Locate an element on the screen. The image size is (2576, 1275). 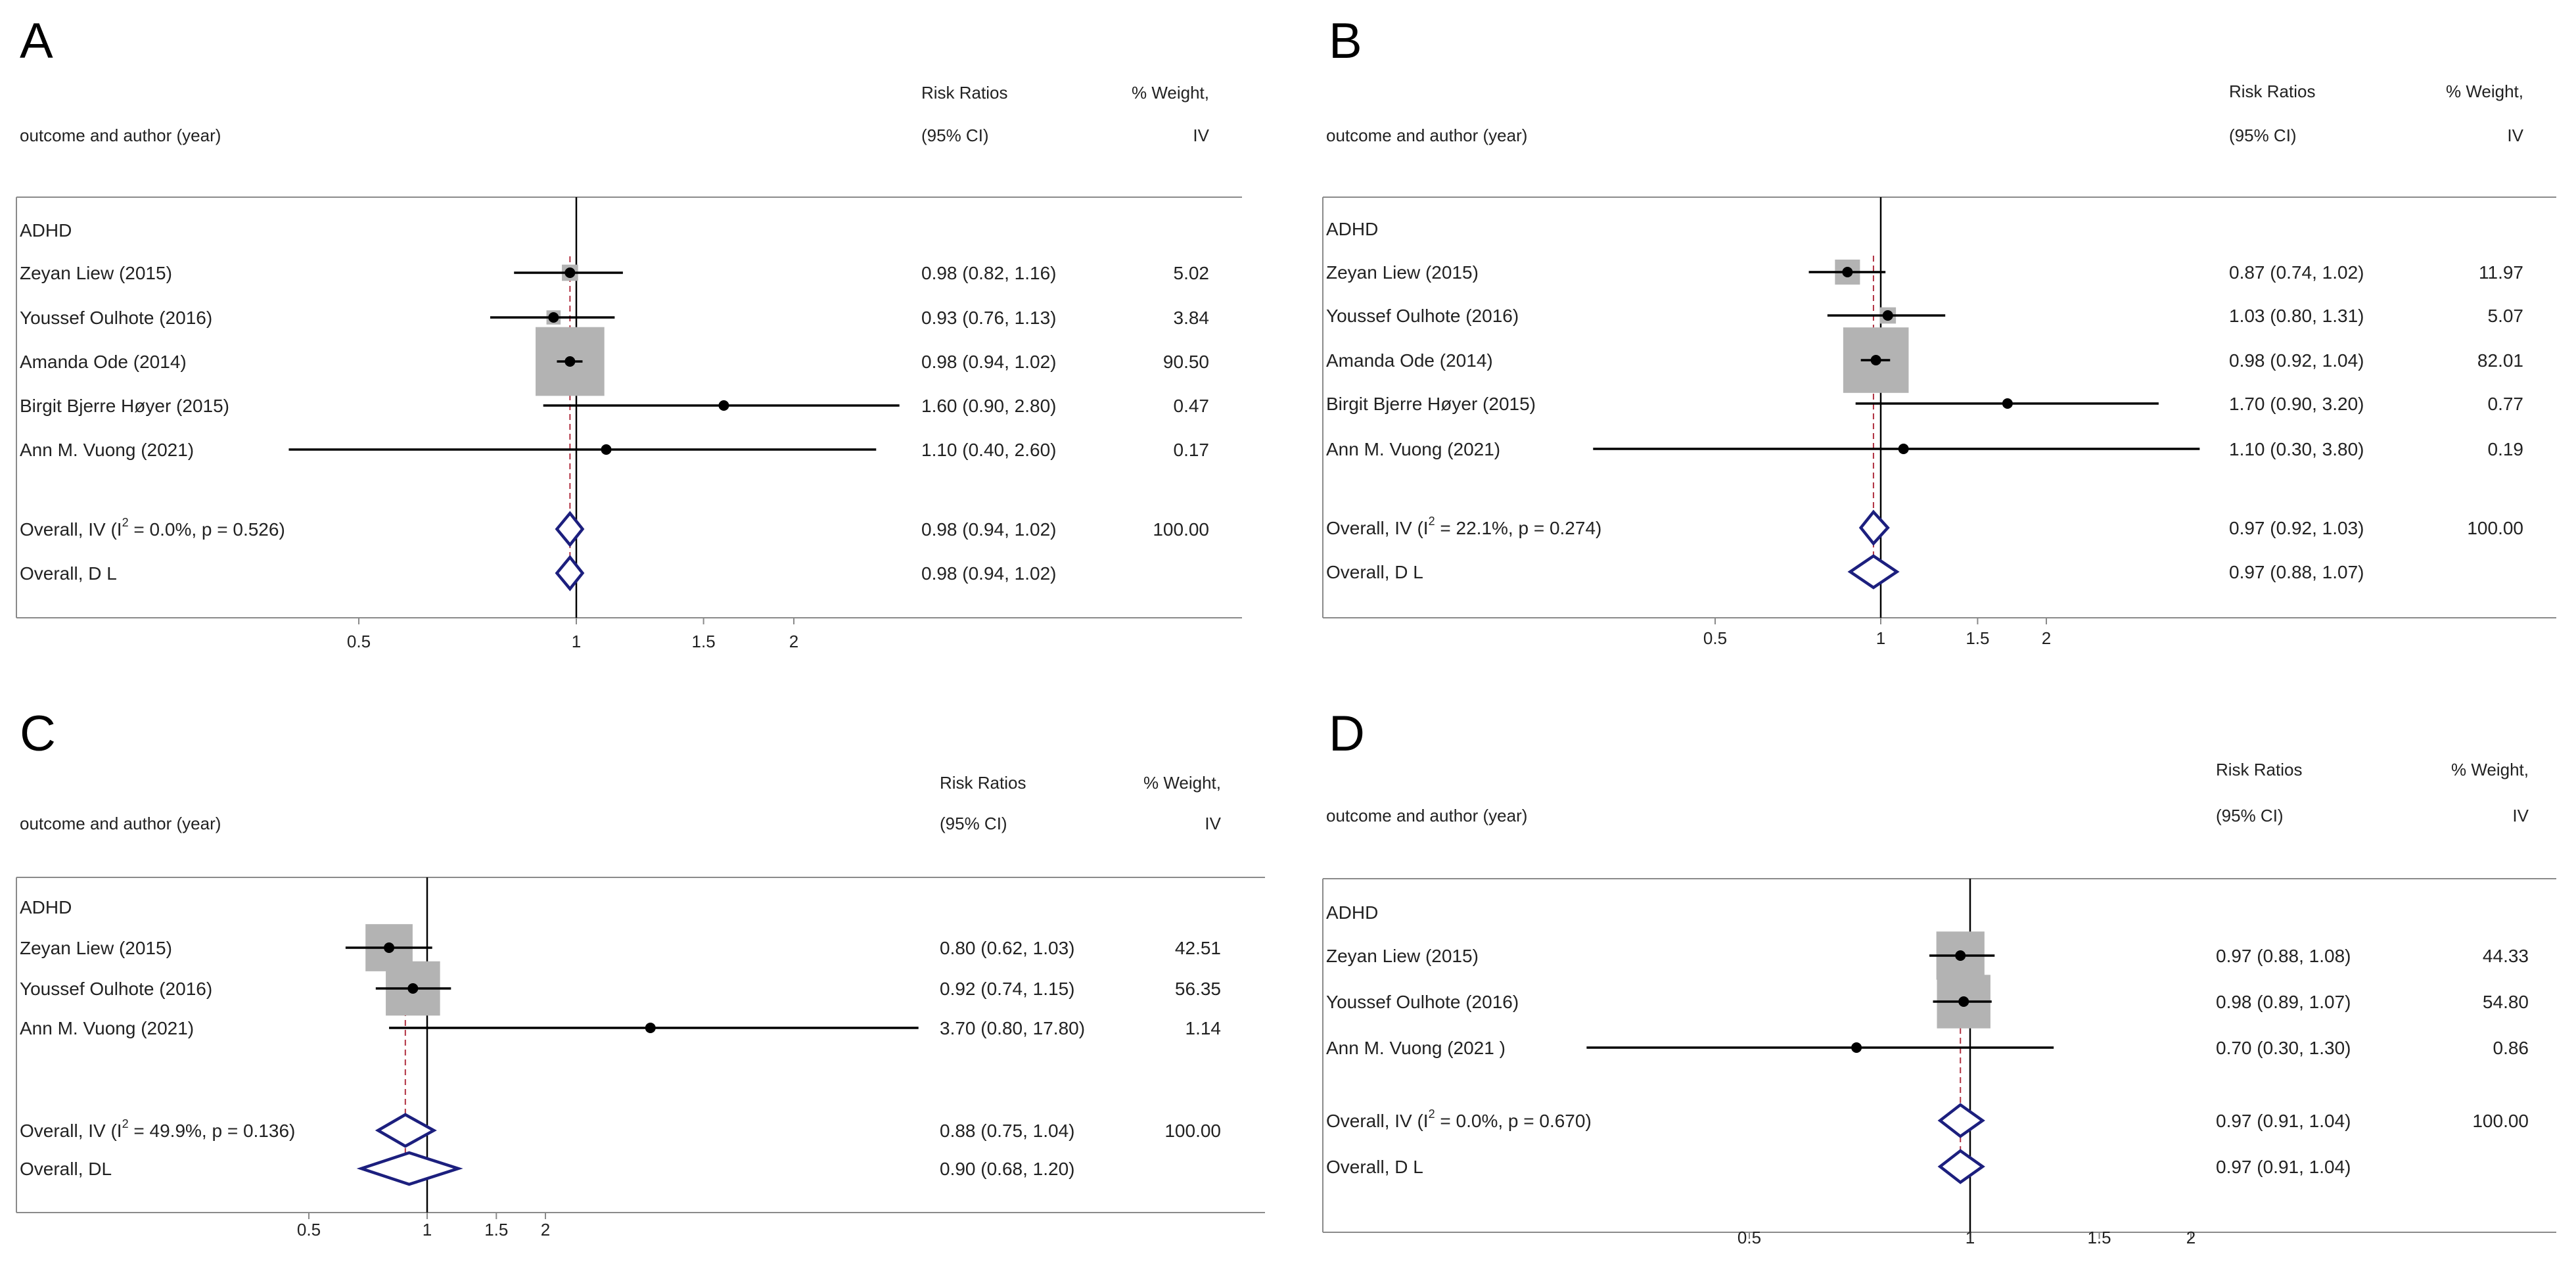
study-weight: 0.86 is located at coordinates (2511, 1048).